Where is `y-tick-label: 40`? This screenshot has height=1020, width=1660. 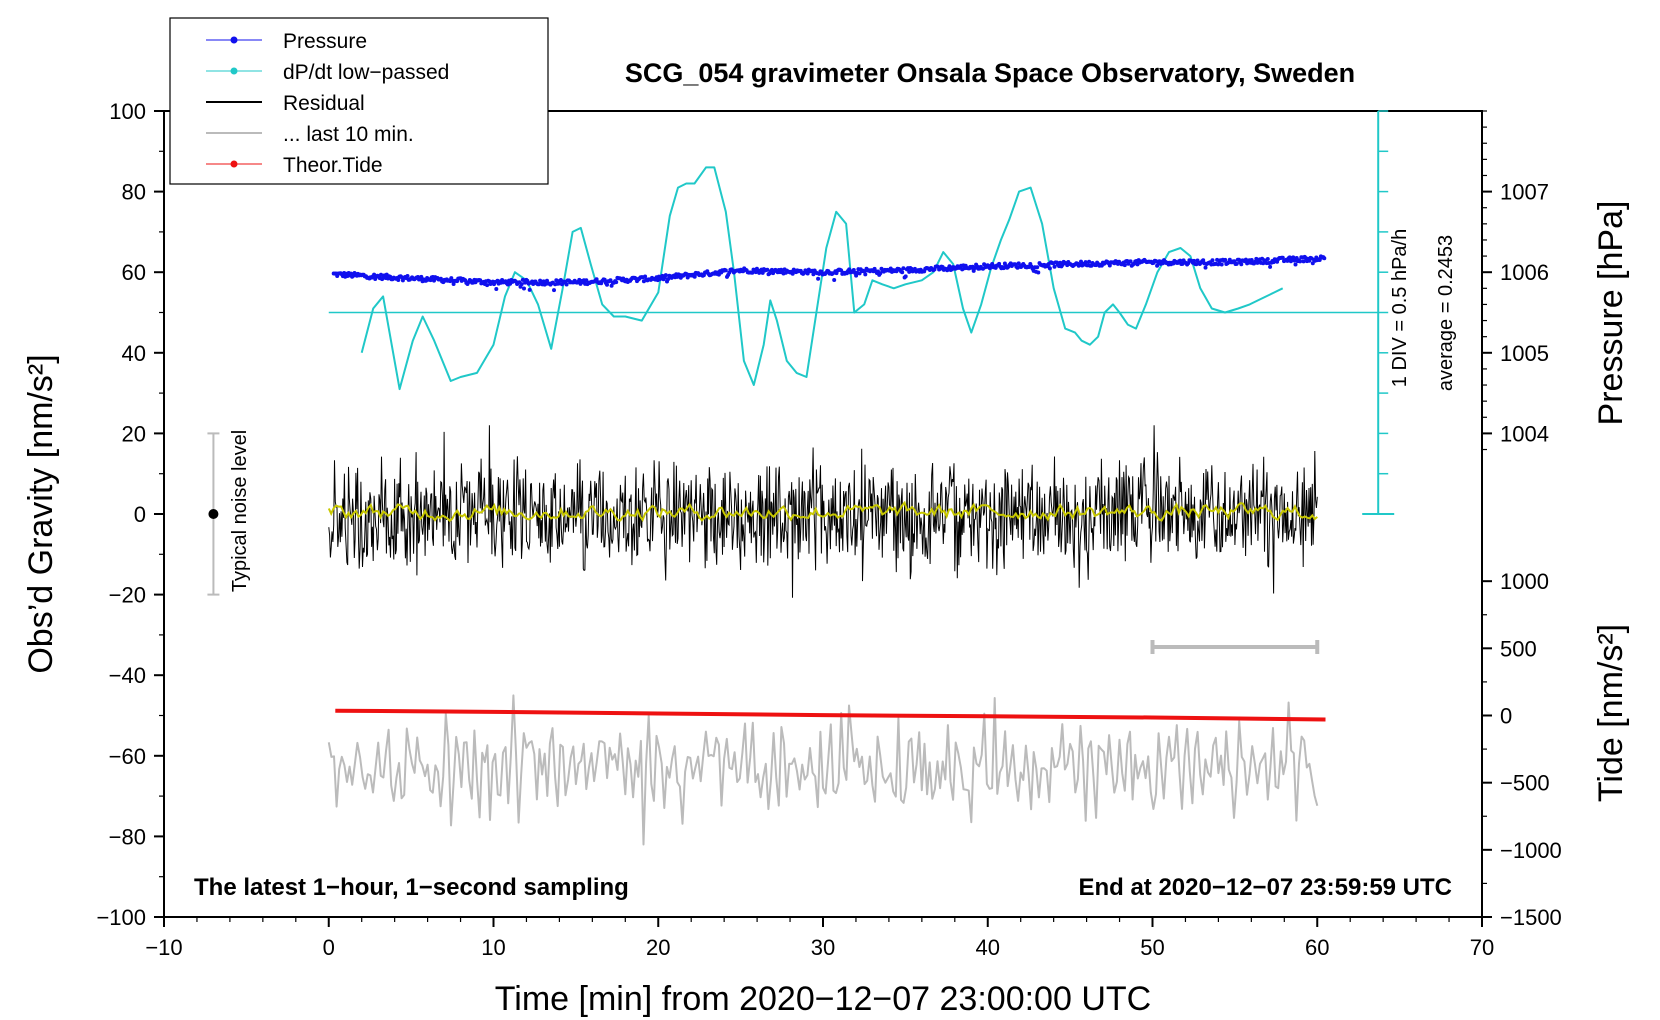 y-tick-label: 40 is located at coordinates (134, 353).